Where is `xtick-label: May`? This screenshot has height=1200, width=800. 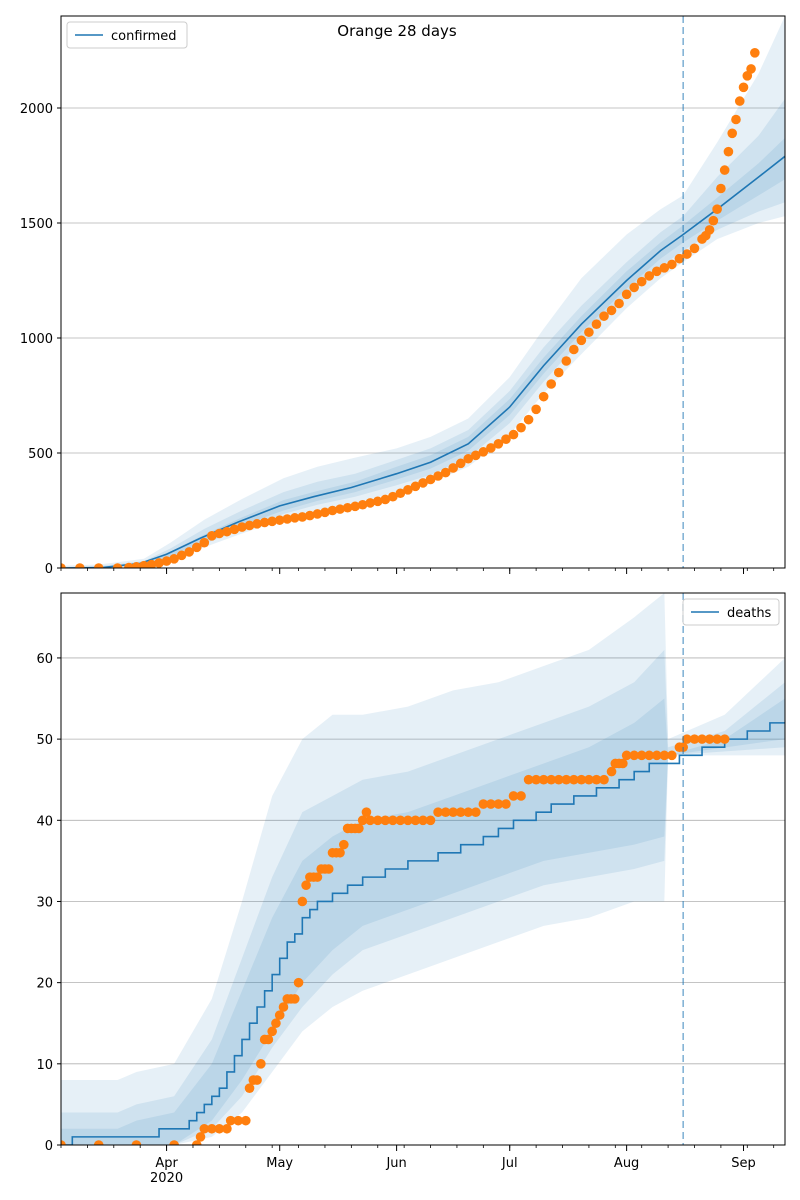 xtick-label: May is located at coordinates (279, 1163).